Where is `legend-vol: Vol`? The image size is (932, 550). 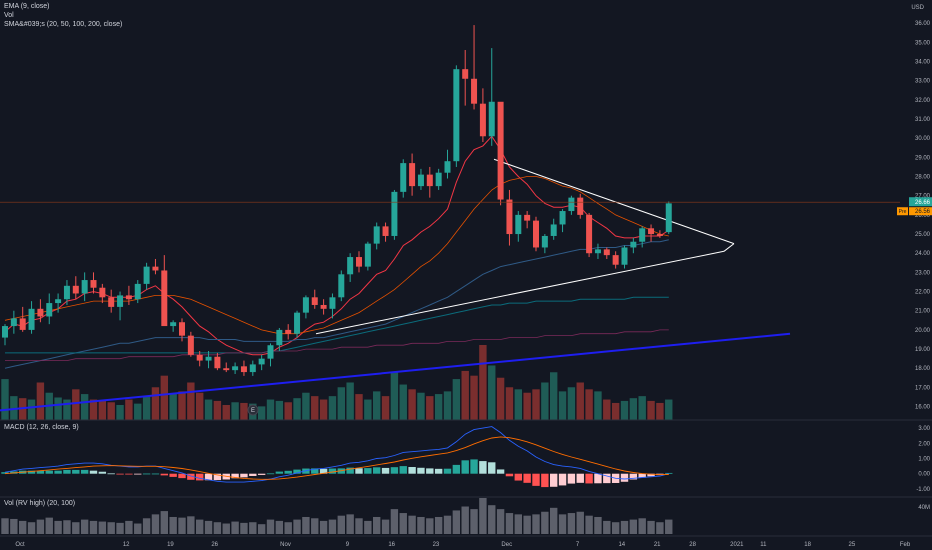
legend-vol: Vol is located at coordinates (9, 15).